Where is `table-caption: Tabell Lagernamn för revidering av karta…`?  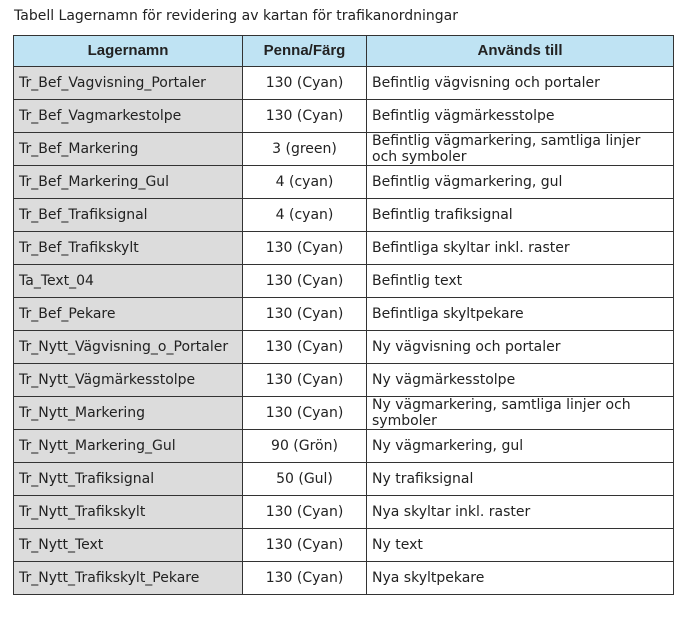
table-caption: Tabell Lagernamn för revidering av karta… is located at coordinates (236, 16).